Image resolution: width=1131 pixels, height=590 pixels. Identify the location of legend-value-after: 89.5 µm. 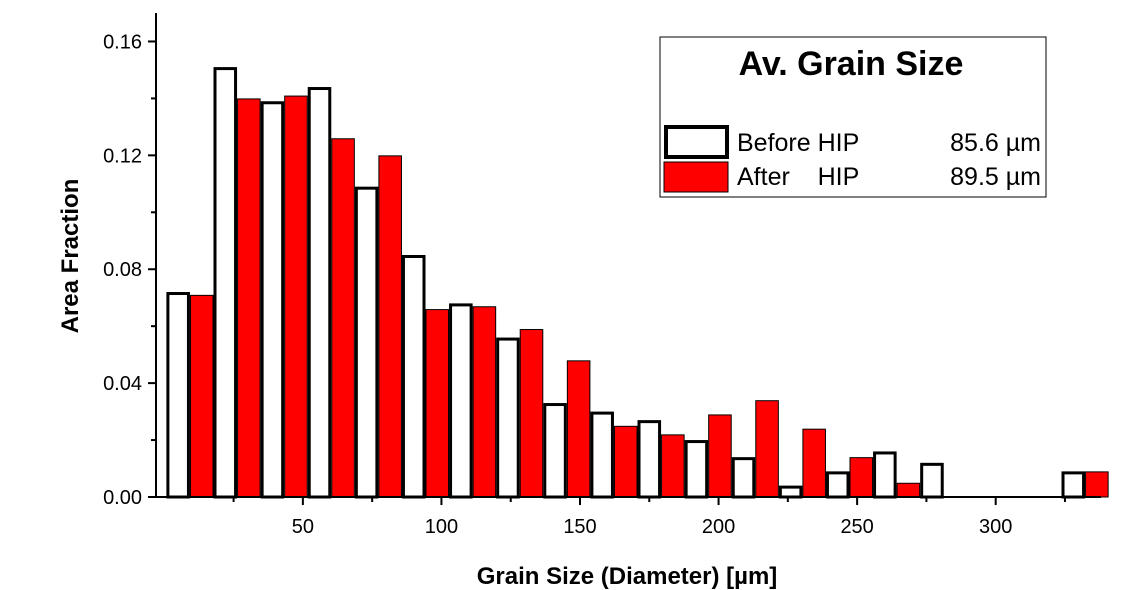
(995, 177).